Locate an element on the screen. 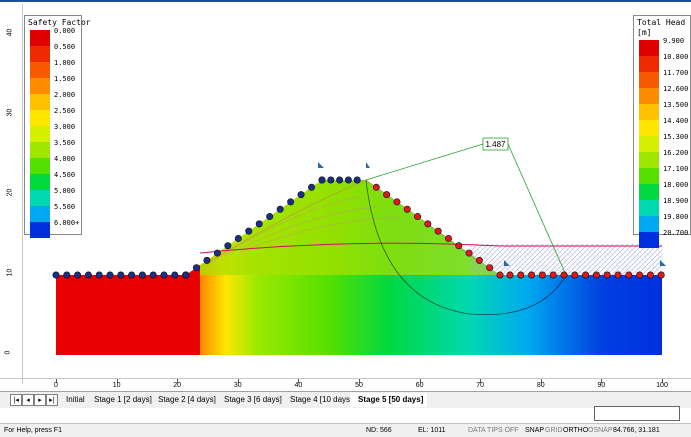  safety-factor-legend-label: 3.500 is located at coordinates (65, 143).